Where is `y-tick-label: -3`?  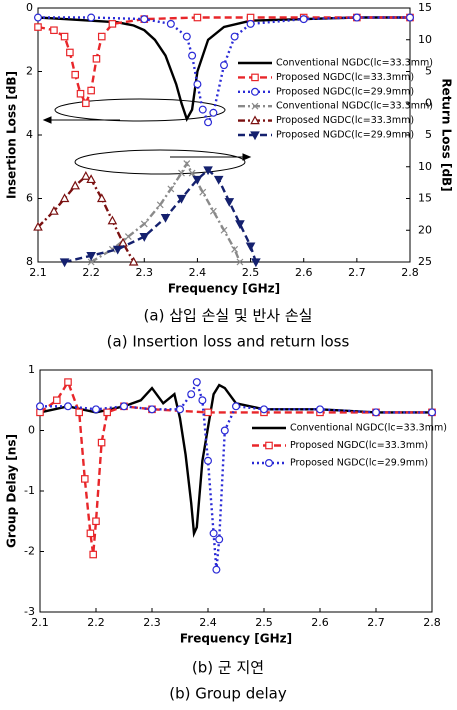 y-tick-label: -3 is located at coordinates (29, 611).